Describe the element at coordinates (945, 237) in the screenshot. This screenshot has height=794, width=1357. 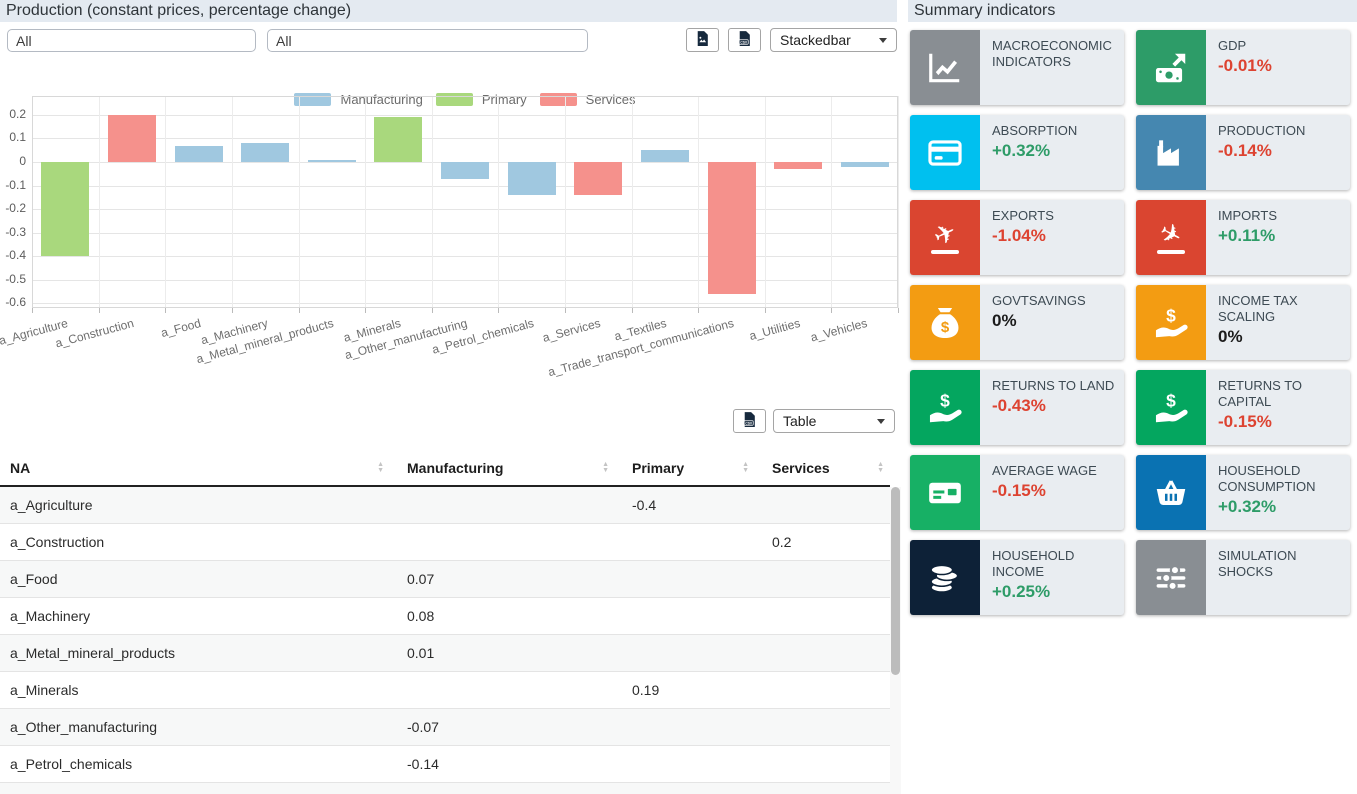
I see `plane-departure-icon: ✈` at that location.